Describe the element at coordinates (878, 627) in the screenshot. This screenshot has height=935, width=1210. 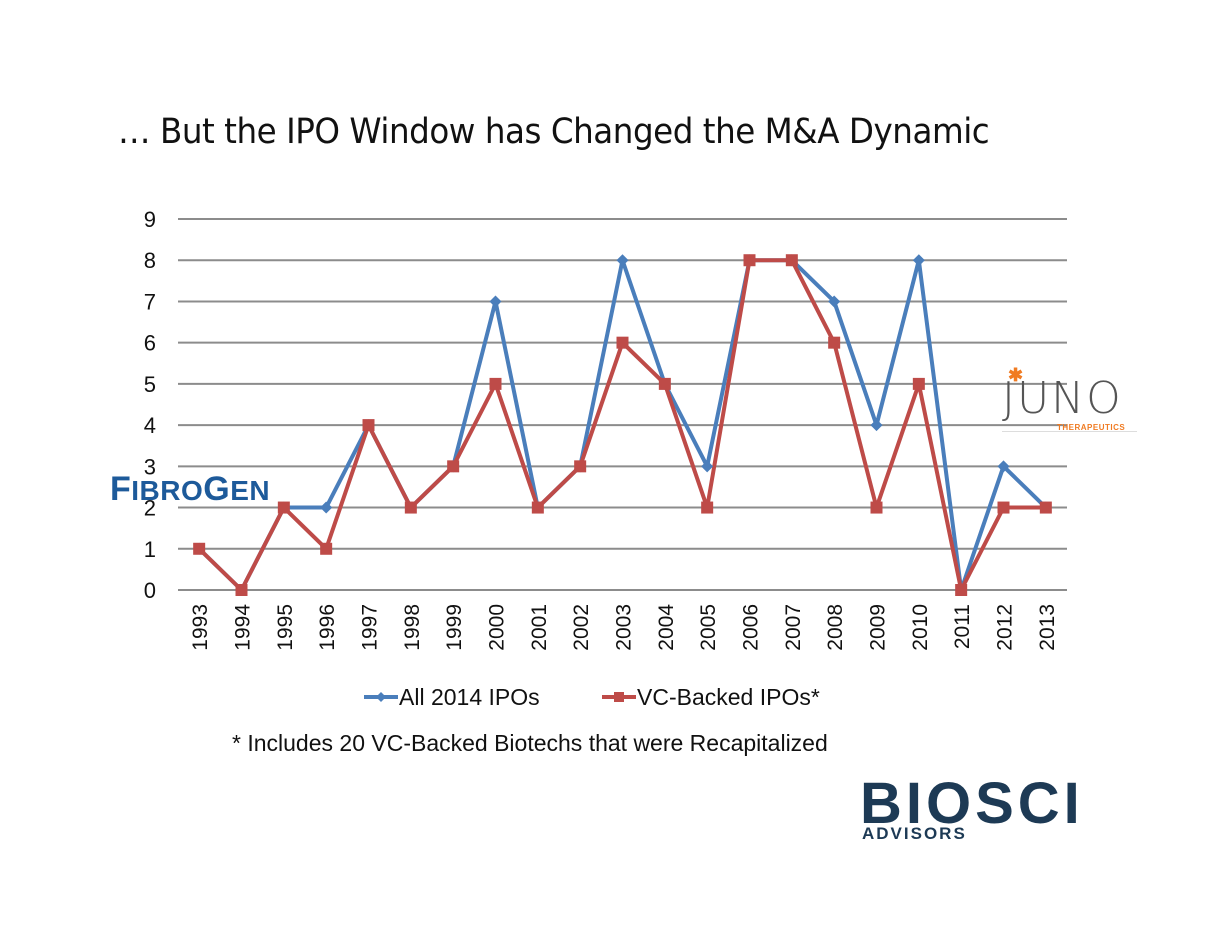
I see `x-tick-label: 2009` at that location.